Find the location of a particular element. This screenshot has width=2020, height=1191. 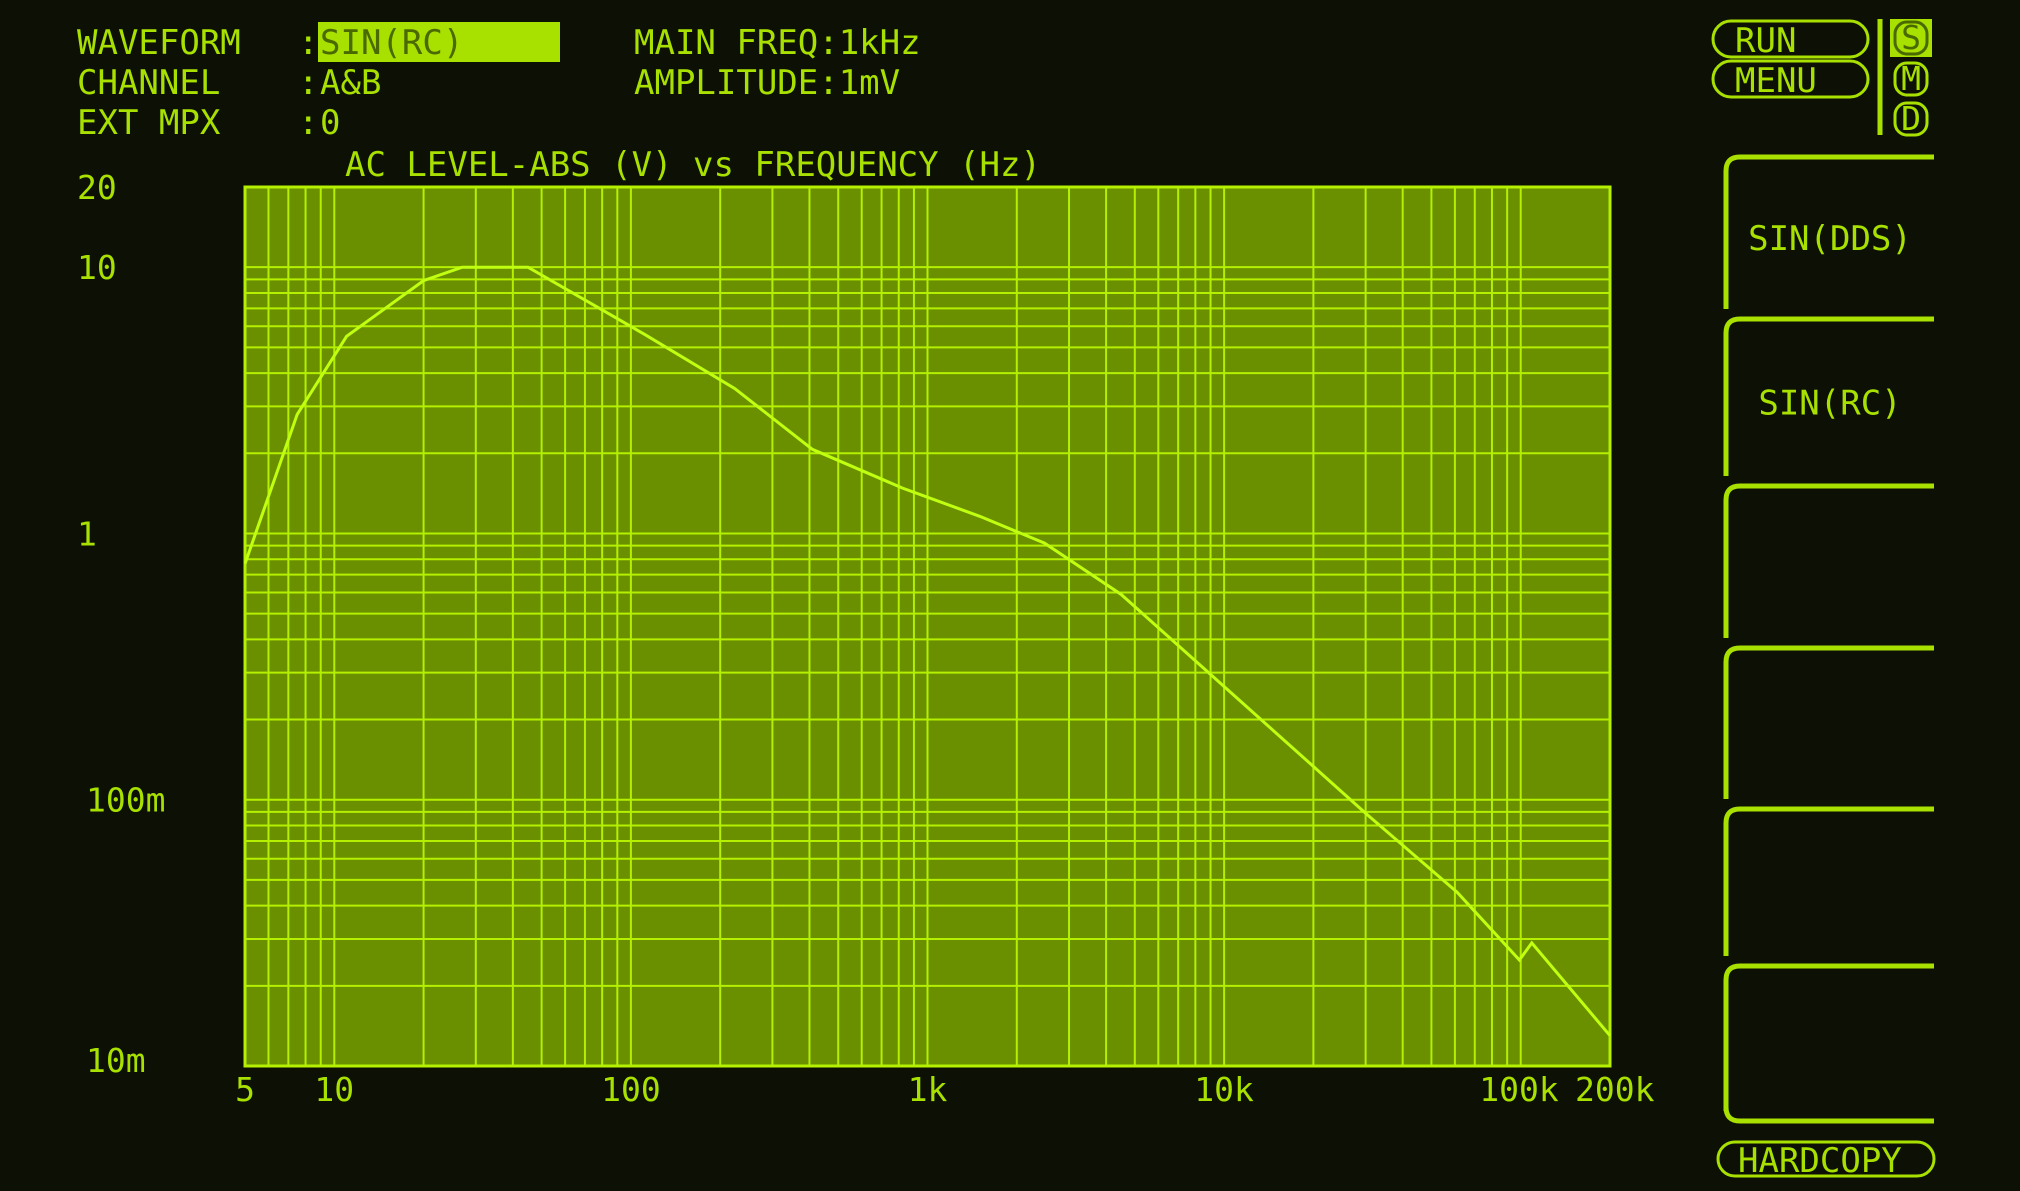

menu-button: MENU is located at coordinates (1790, 80).